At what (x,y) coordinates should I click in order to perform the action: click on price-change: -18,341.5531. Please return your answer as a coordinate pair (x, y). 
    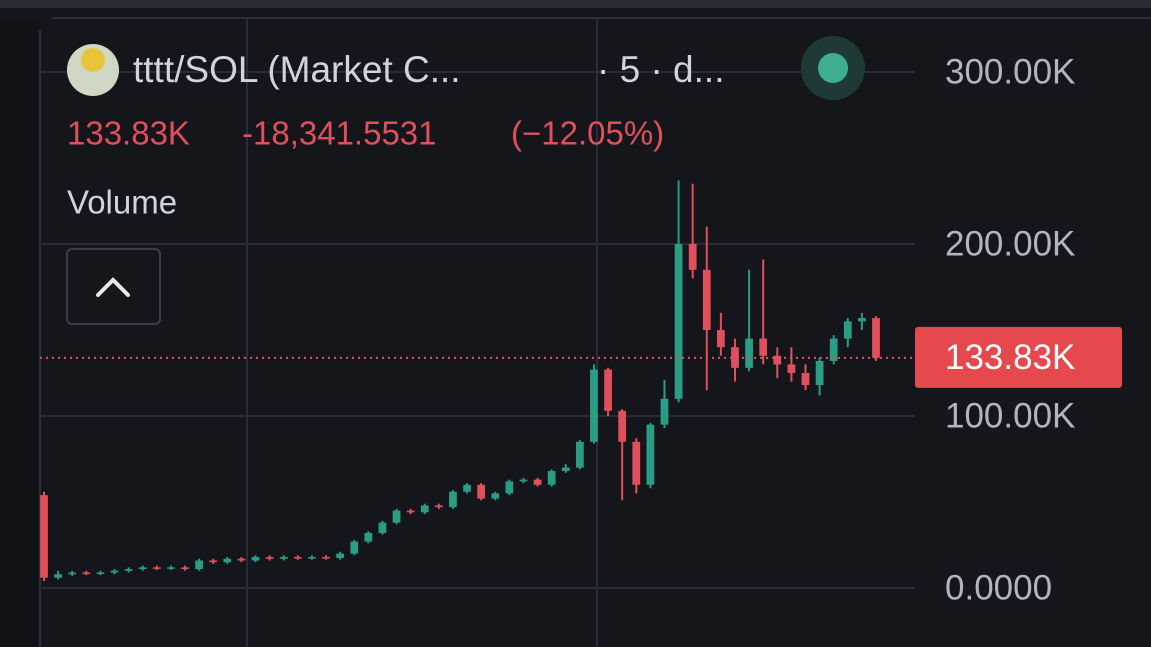
    Looking at the image, I should click on (339, 133).